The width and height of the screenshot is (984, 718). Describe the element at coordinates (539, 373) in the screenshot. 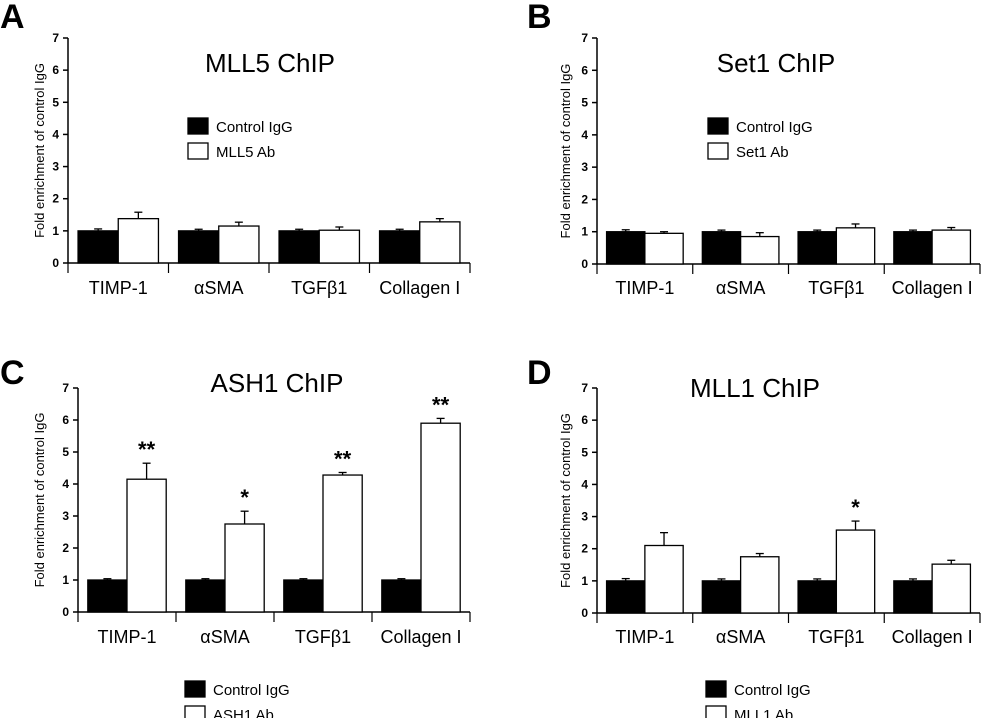

I see `panel-letter: D` at that location.